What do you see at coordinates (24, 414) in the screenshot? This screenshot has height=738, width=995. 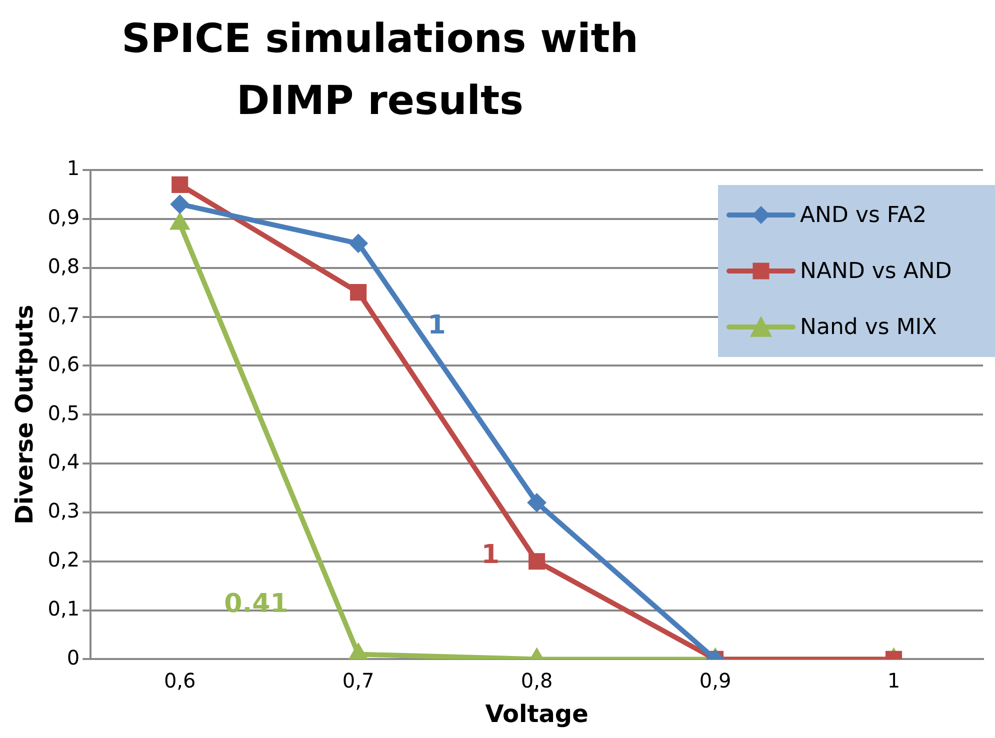 I see `y-axis-title: Diverse Outputs` at bounding box center [24, 414].